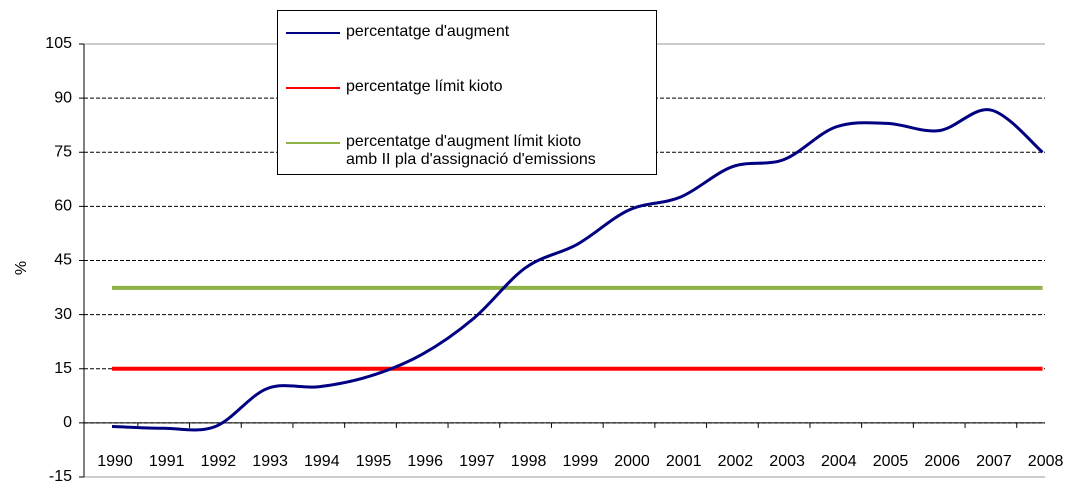 The image size is (1066, 484). I want to click on x-tick-label: 1999, so click(581, 461).